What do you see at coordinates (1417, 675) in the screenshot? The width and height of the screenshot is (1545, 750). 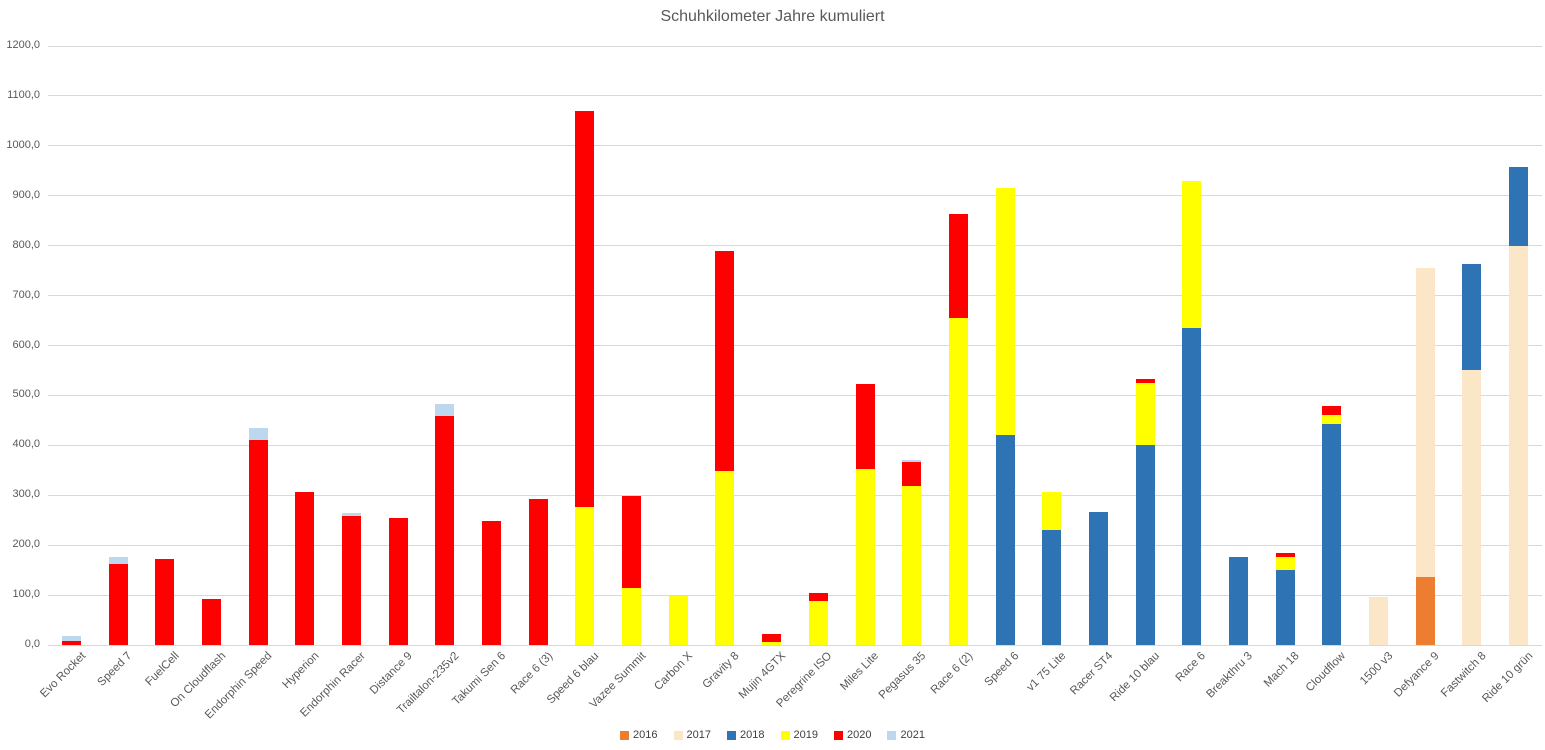 I see `x-axis-category-label: Defyance 9` at bounding box center [1417, 675].